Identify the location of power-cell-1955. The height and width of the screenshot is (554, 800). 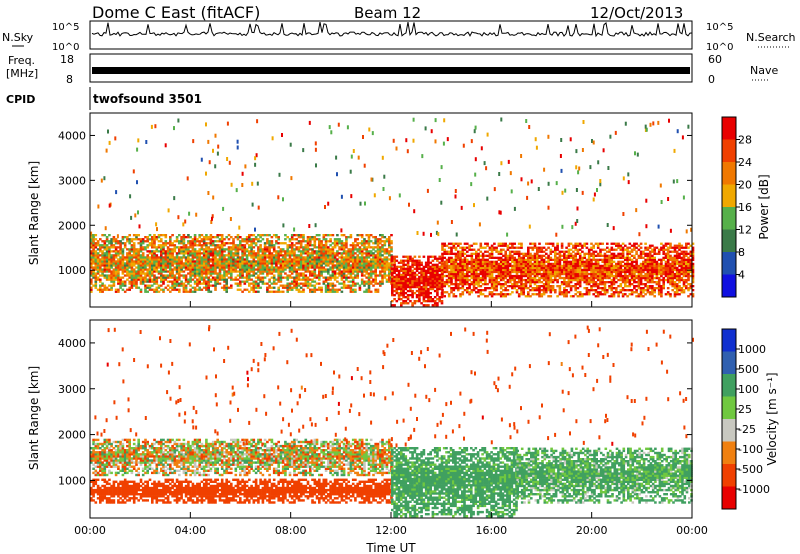
(299, 249).